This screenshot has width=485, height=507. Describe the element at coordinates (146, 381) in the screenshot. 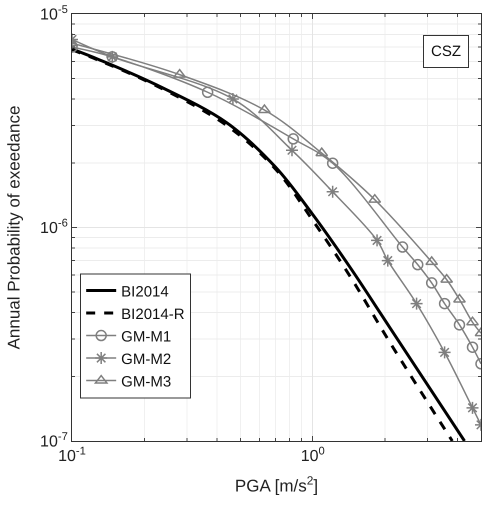

I see `legend-label: GM-M3` at that location.